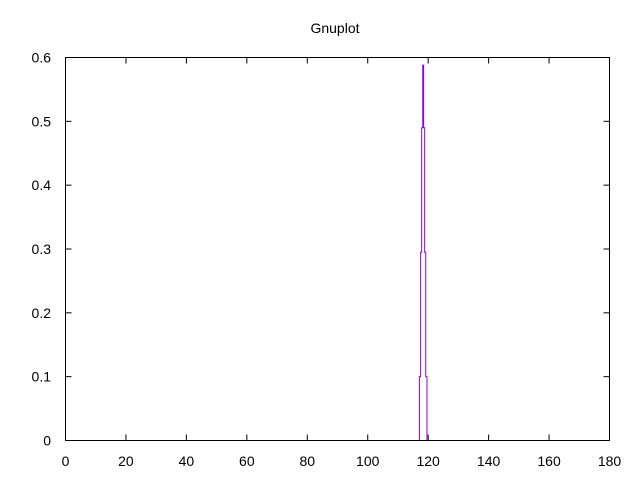 This screenshot has width=640, height=480. Describe the element at coordinates (610, 461) in the screenshot. I see `x-tick-label: 180` at that location.